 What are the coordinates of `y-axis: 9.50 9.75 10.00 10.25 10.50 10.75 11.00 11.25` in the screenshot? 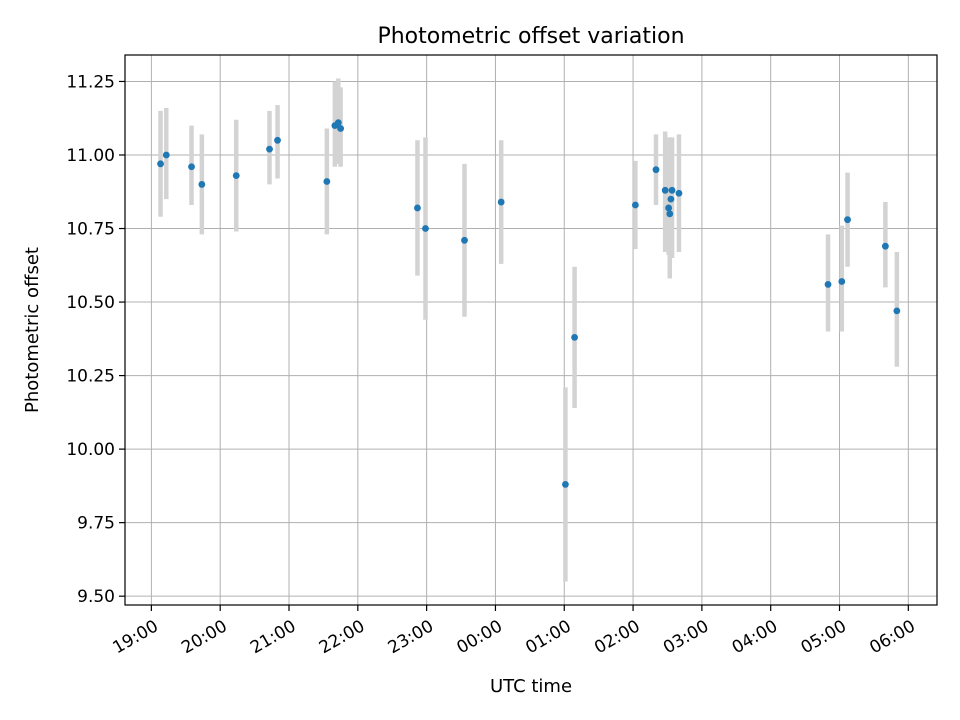 It's located at (95, 339).